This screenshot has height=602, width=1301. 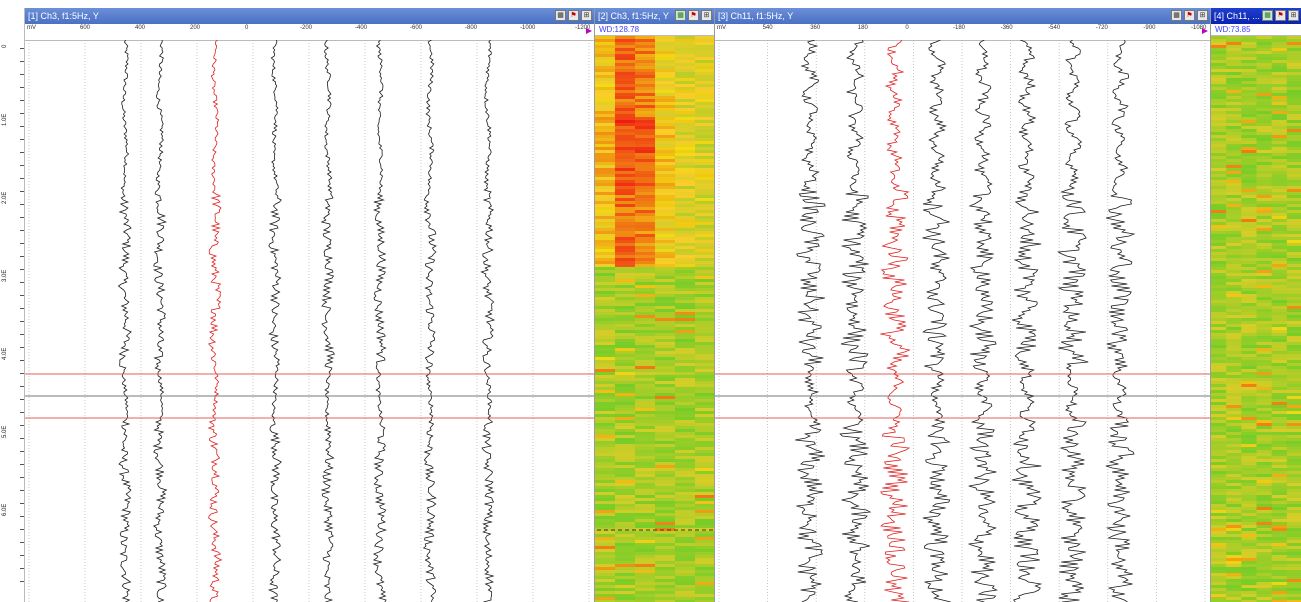 I want to click on panel-title-bar: [4] Ch11, ... ▦ ⚑ ⊞, so click(x=1256, y=16).